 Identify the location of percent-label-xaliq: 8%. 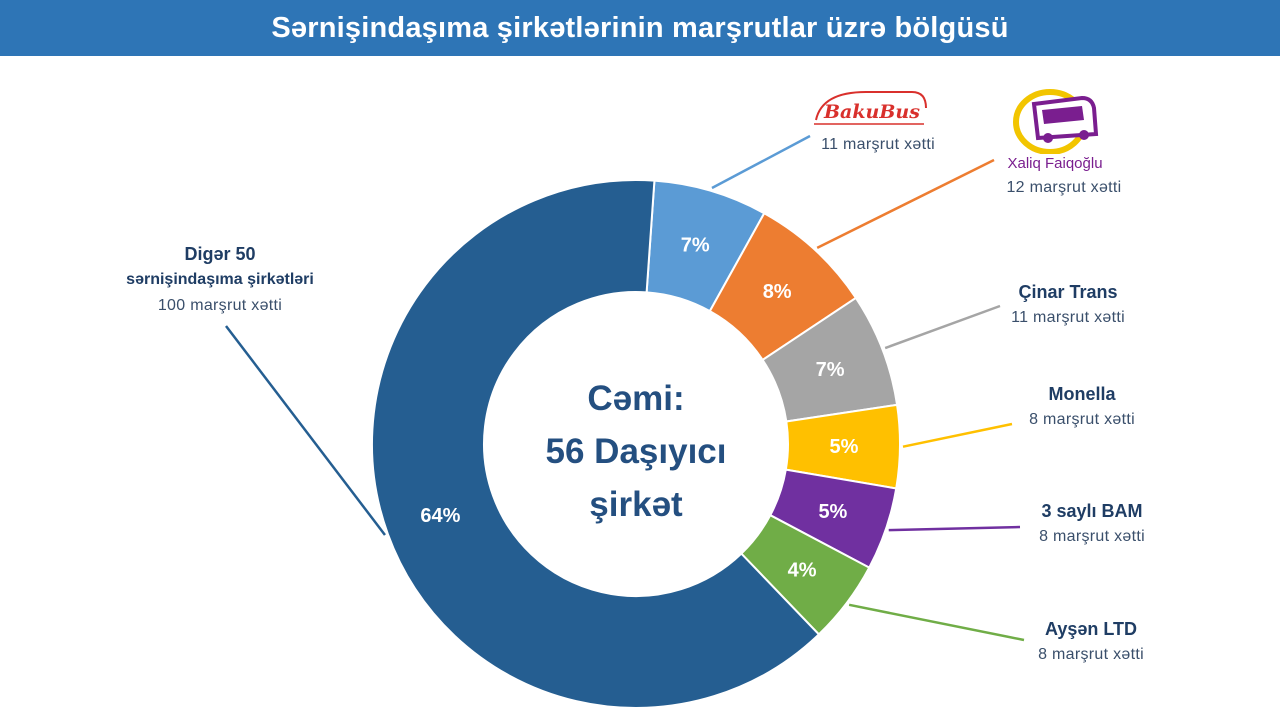
(777, 292).